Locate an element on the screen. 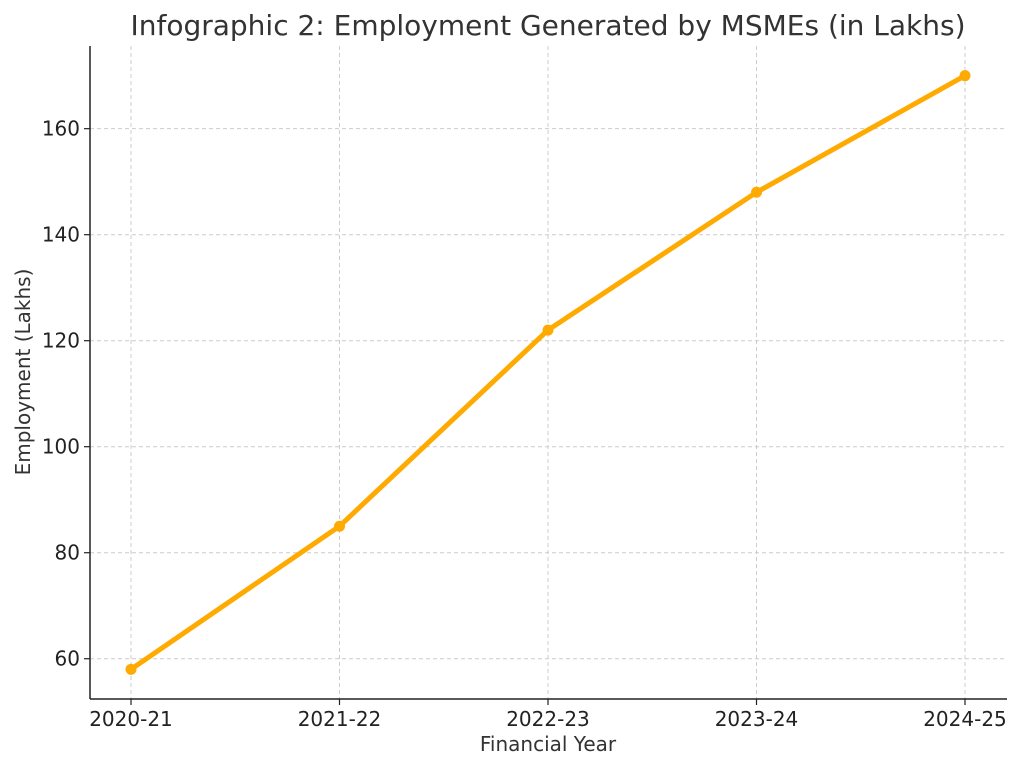 The width and height of the screenshot is (1024, 769). y-tick-label: 100 is located at coordinates (61, 447).